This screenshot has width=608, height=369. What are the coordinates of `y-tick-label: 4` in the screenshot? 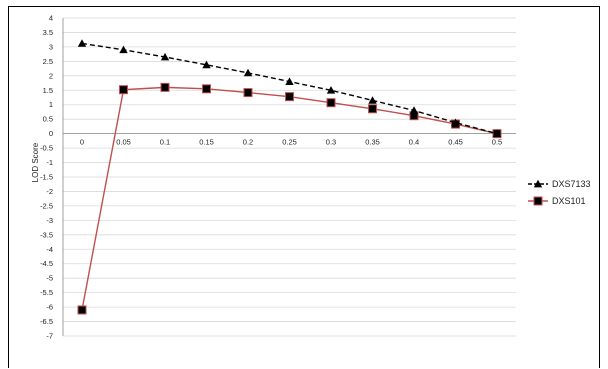 It's located at (51, 18).